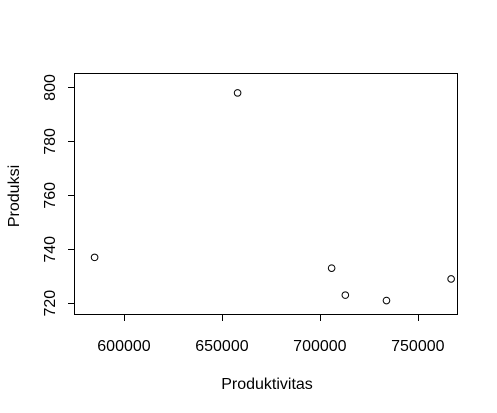  Describe the element at coordinates (271, 334) in the screenshot. I see `x-axis: 600000 650000 700000 750000` at that location.